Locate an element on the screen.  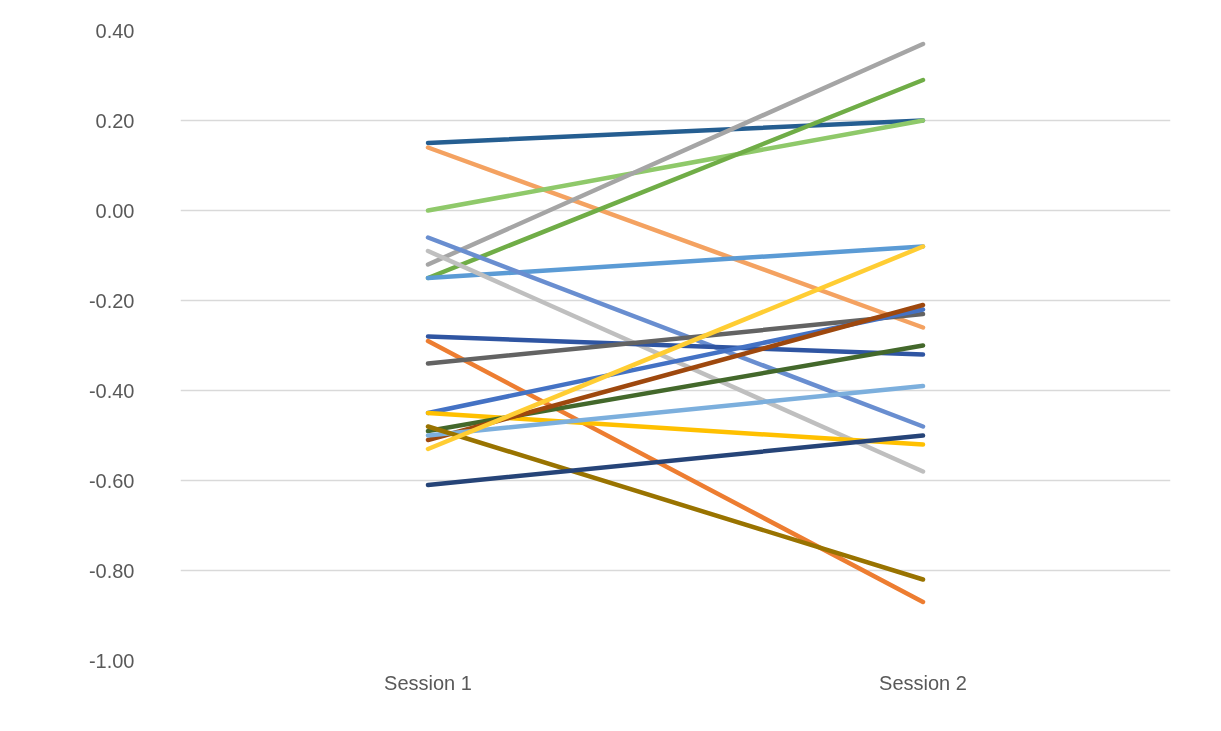
x-tick-label: Session 1 is located at coordinates (428, 682).